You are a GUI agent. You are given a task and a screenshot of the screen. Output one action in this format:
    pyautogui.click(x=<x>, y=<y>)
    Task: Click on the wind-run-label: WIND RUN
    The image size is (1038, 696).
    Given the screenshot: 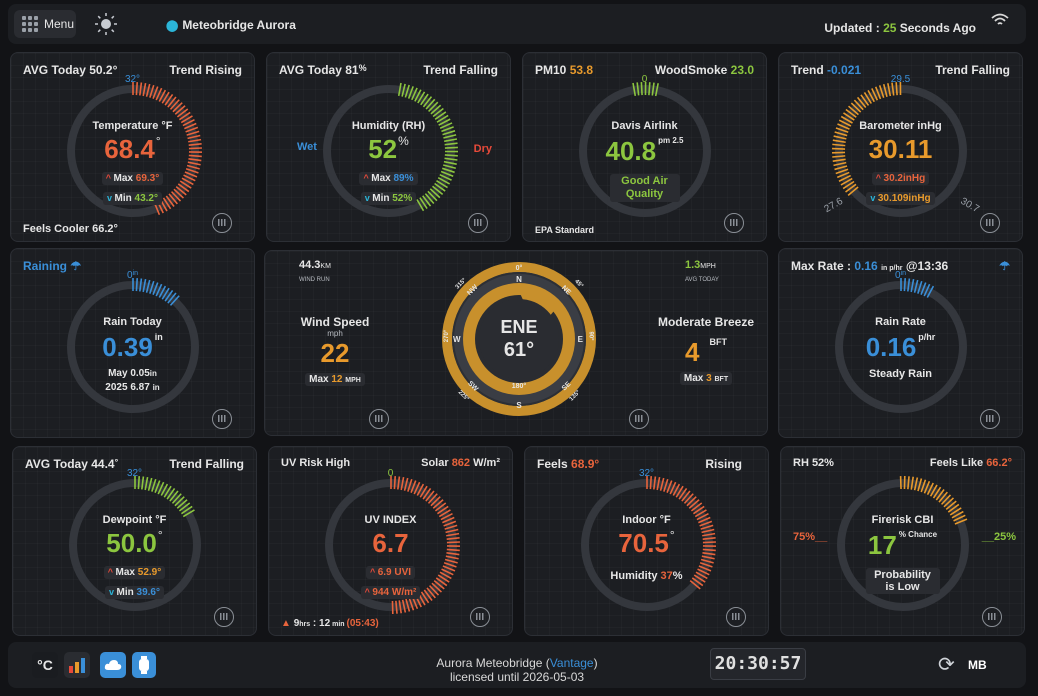 What is the action you would take?
    pyautogui.click(x=314, y=280)
    